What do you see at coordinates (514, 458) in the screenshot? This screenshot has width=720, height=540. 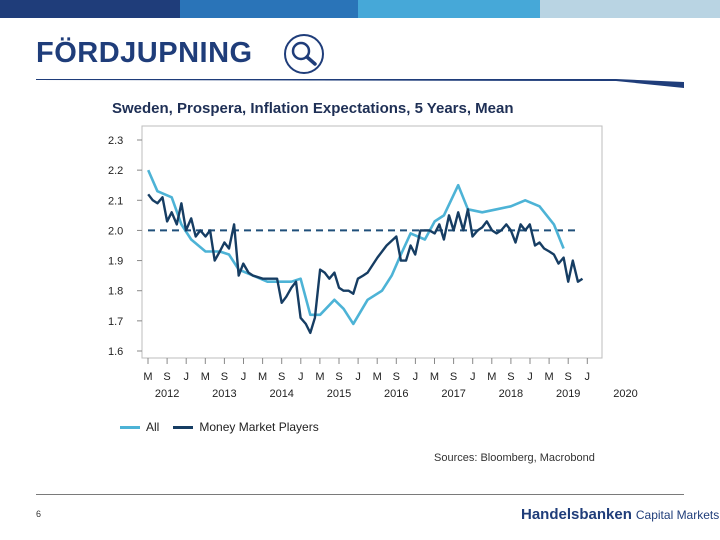 I see `source-note: Sources: Bloomberg, Macrobond` at bounding box center [514, 458].